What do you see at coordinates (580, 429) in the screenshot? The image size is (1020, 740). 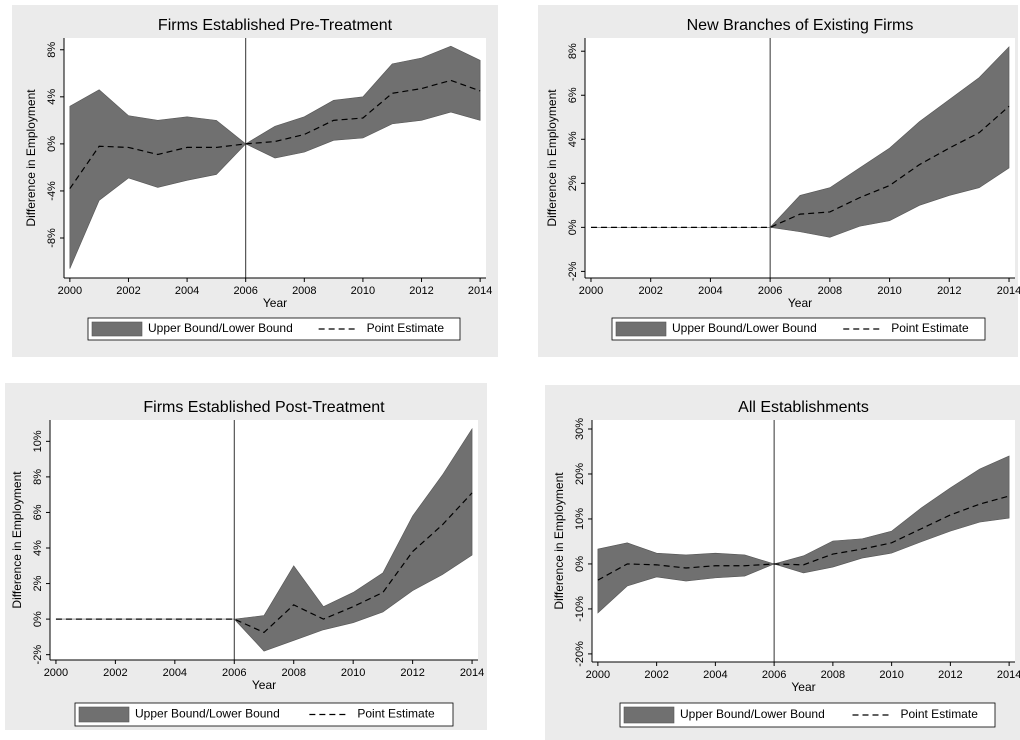 I see `y-tick-label: 30%` at bounding box center [580, 429].